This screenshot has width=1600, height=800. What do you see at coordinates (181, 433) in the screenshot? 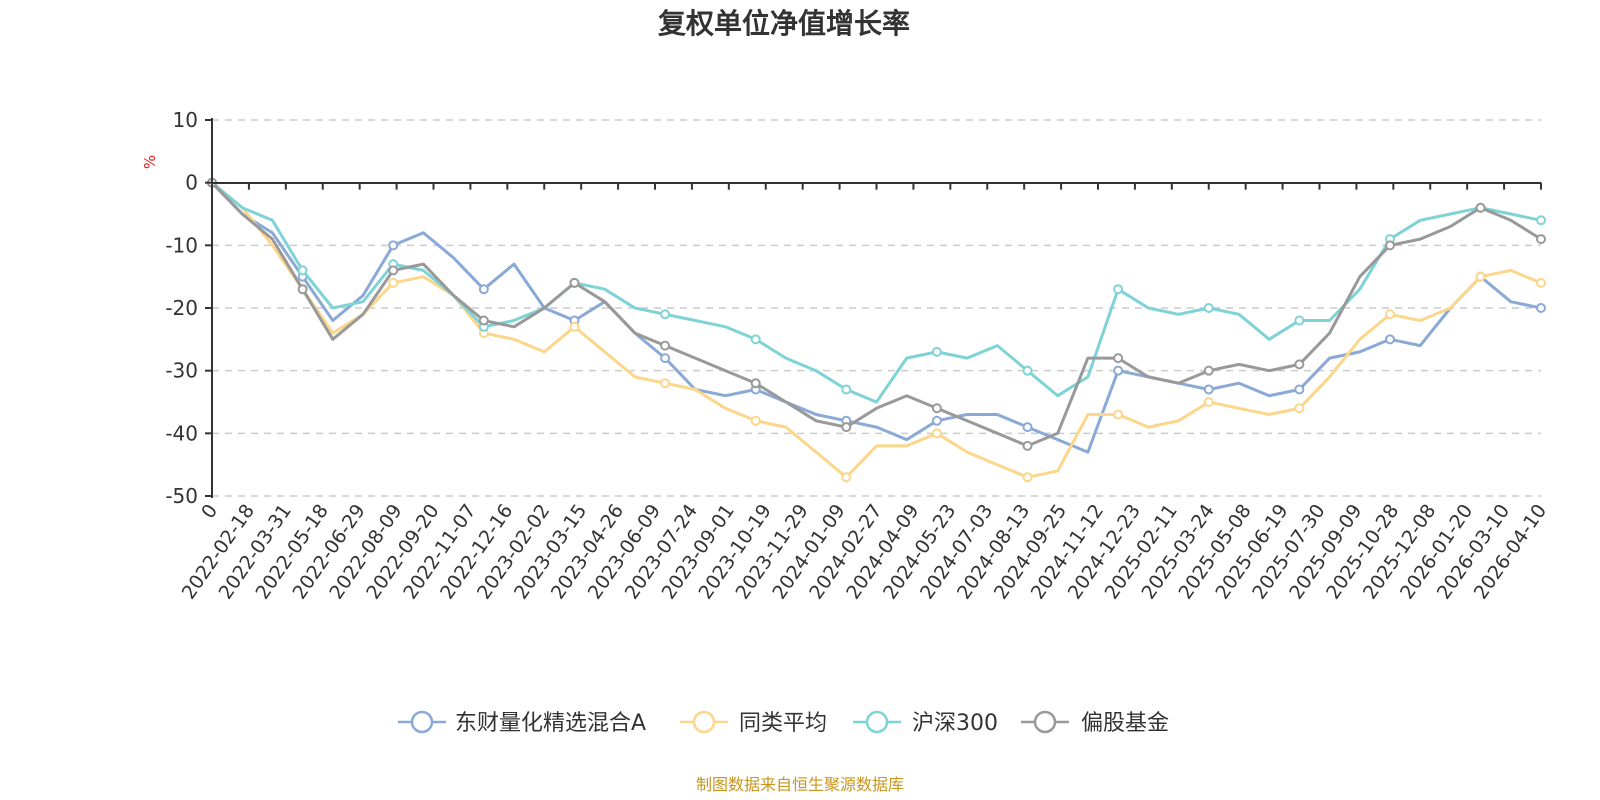
I see `y-tick-label: -40` at bounding box center [181, 433].